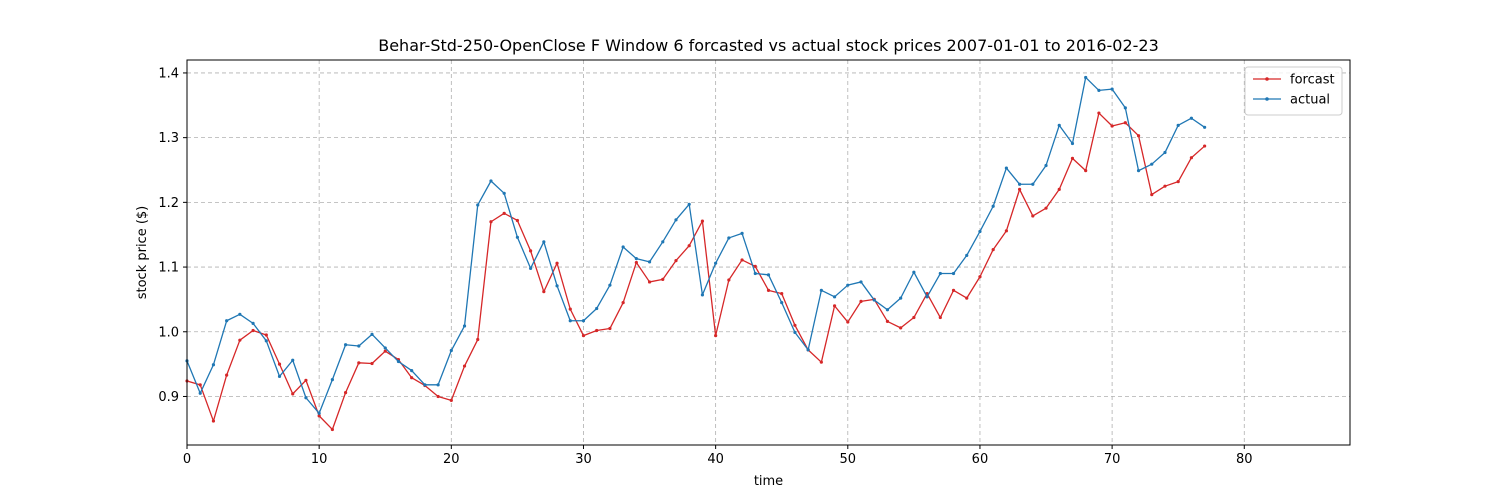 This screenshot has width=1500, height=500. Describe the element at coordinates (1293, 91) in the screenshot. I see `legend: forcast actual` at that location.